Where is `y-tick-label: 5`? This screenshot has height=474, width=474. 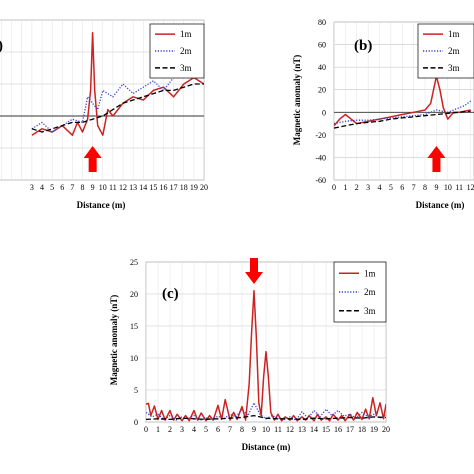 y-tick-label: 5 is located at coordinates (136, 390).